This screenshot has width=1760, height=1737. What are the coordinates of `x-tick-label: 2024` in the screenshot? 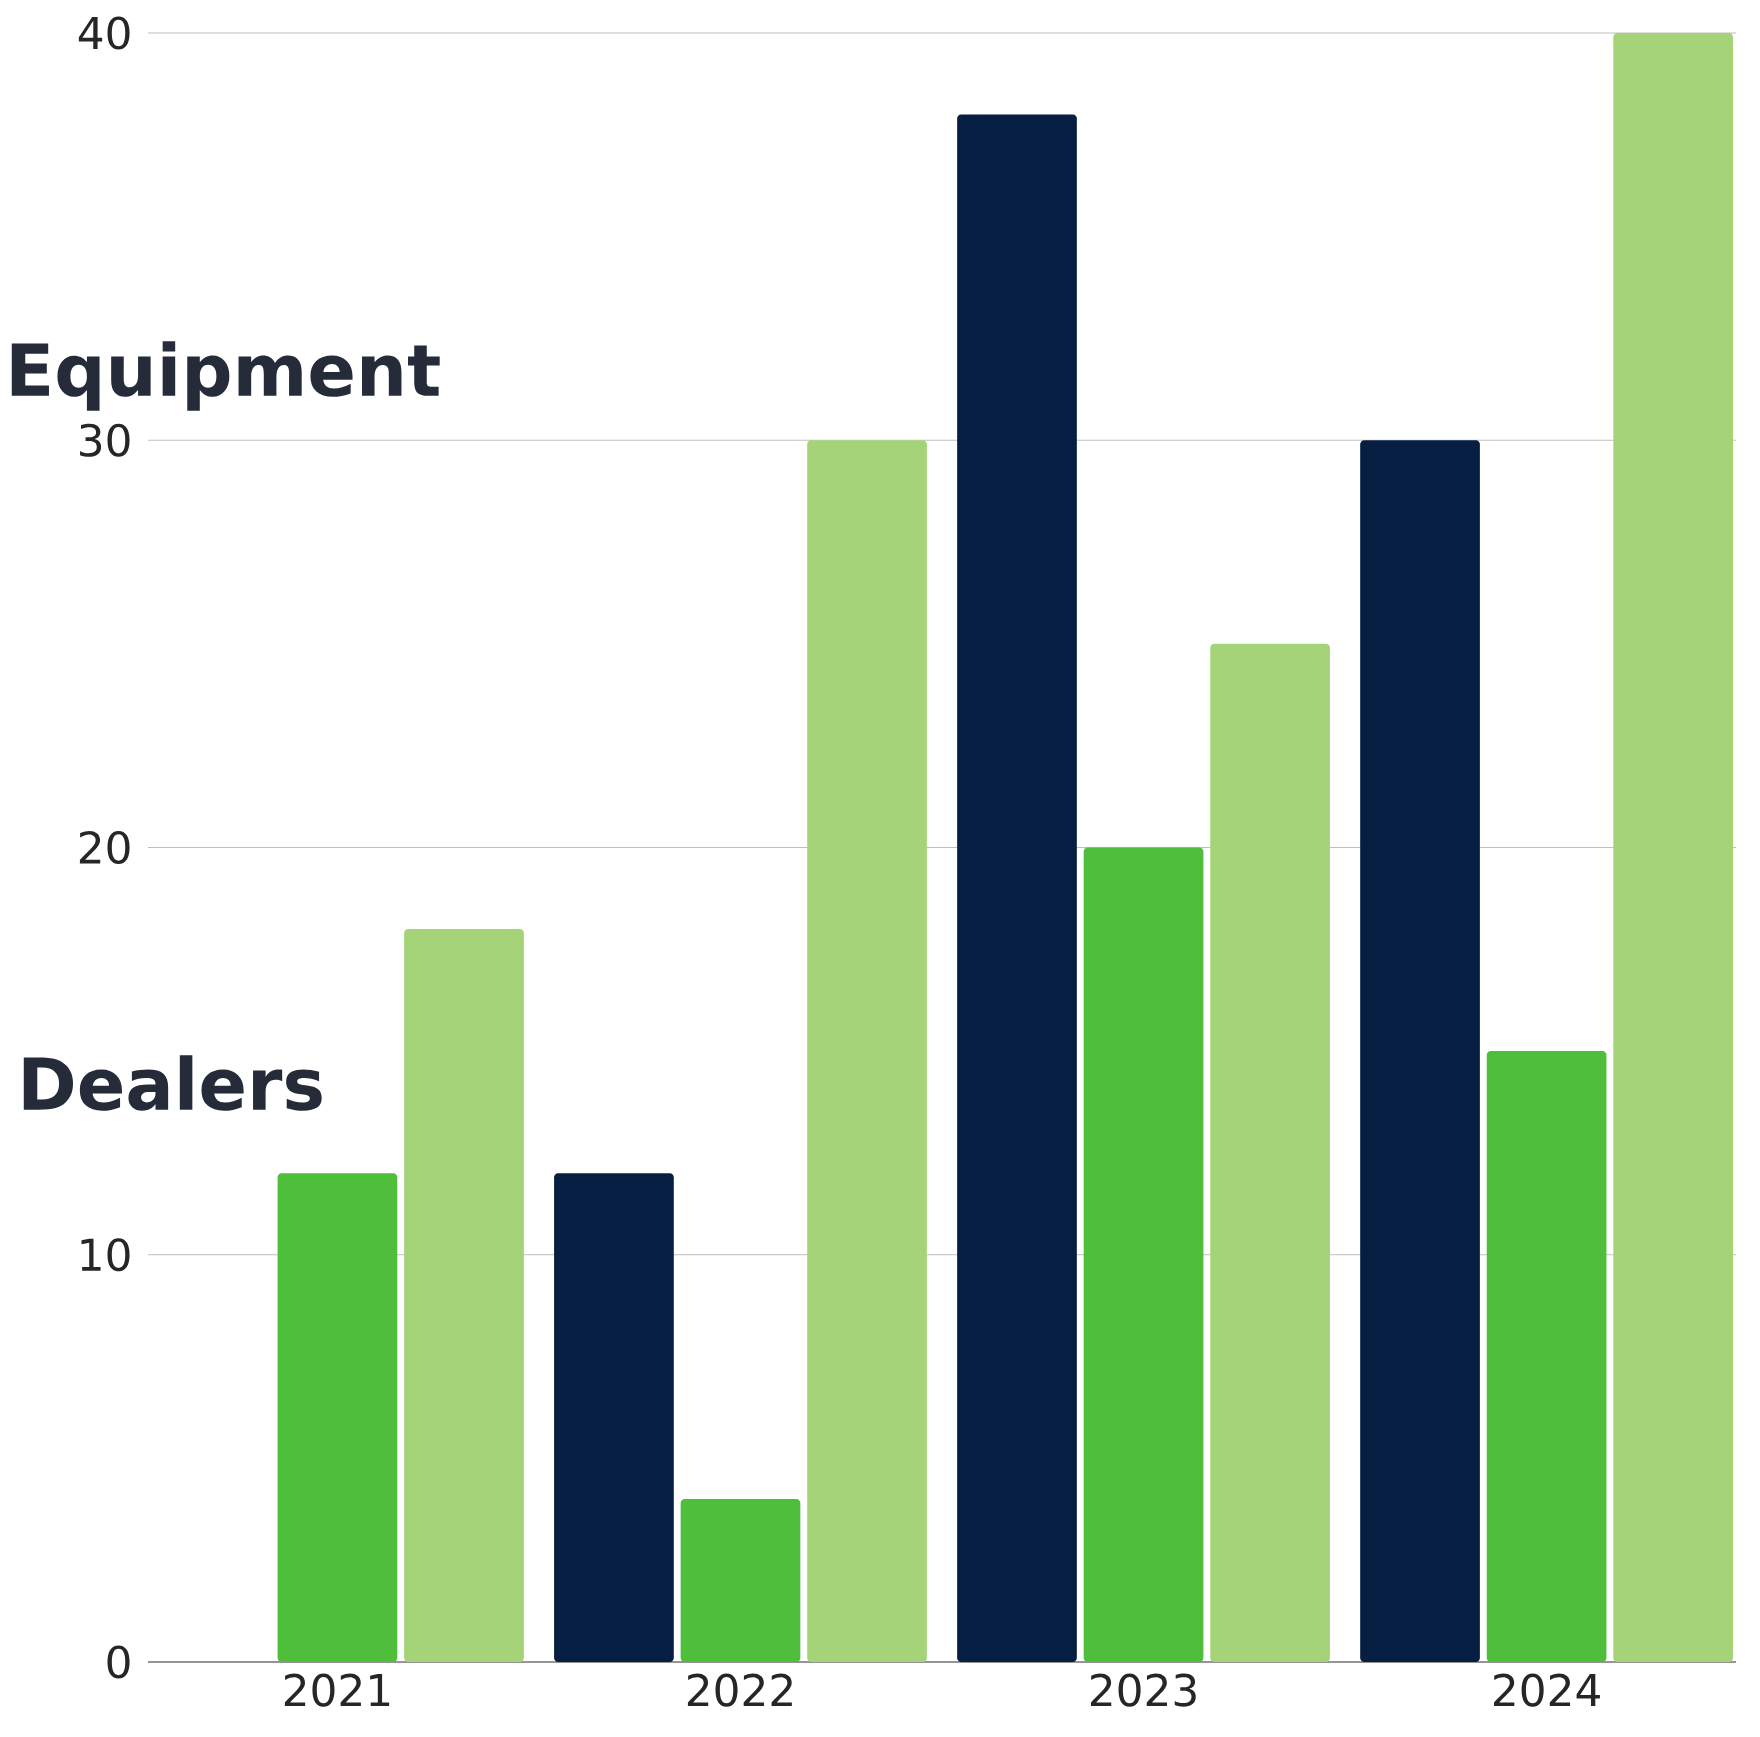 It's located at (1547, 1690).